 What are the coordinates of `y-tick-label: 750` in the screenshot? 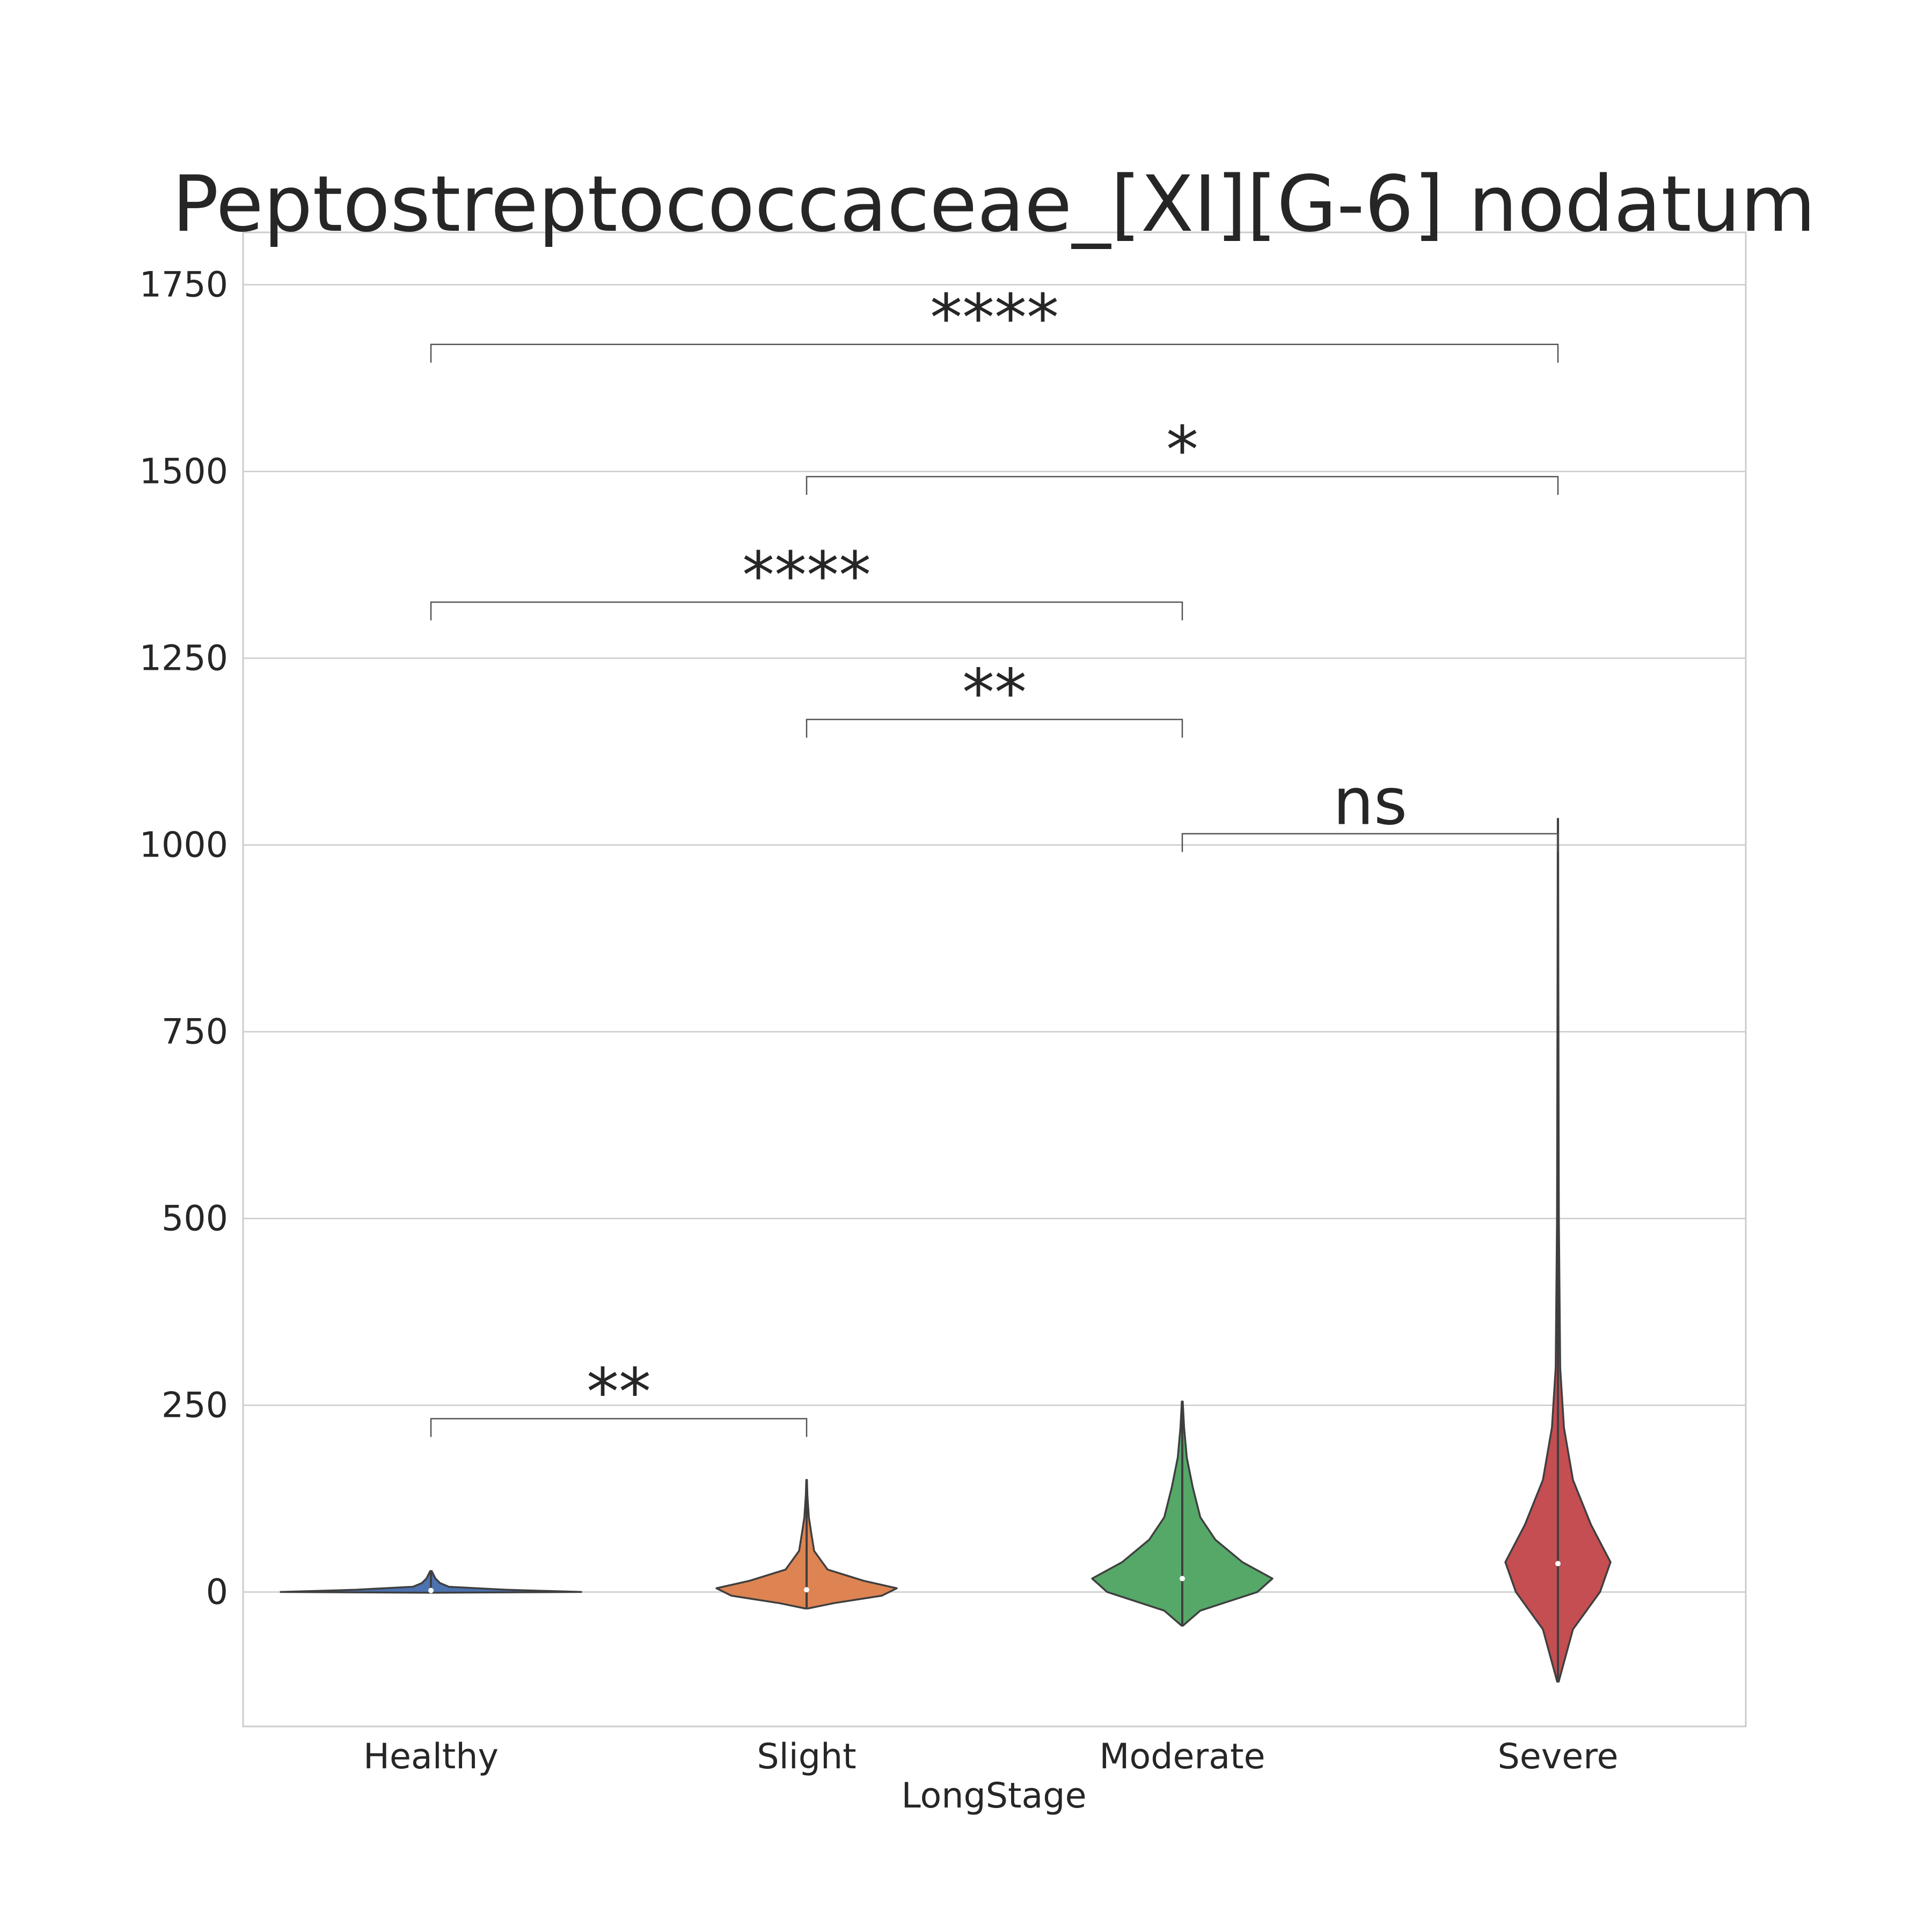 It's located at (195, 1032).